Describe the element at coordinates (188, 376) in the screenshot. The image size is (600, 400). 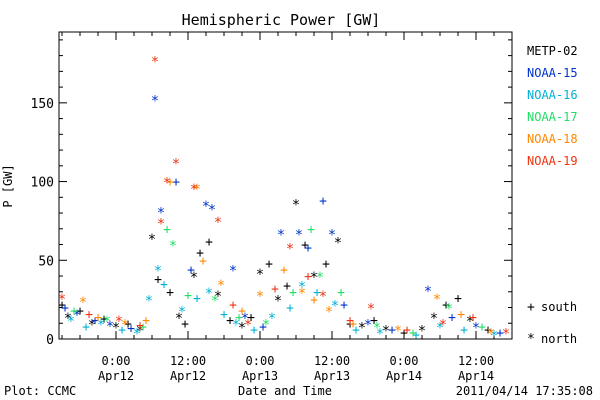
I see `x-tick-label-date: Apr12` at that location.